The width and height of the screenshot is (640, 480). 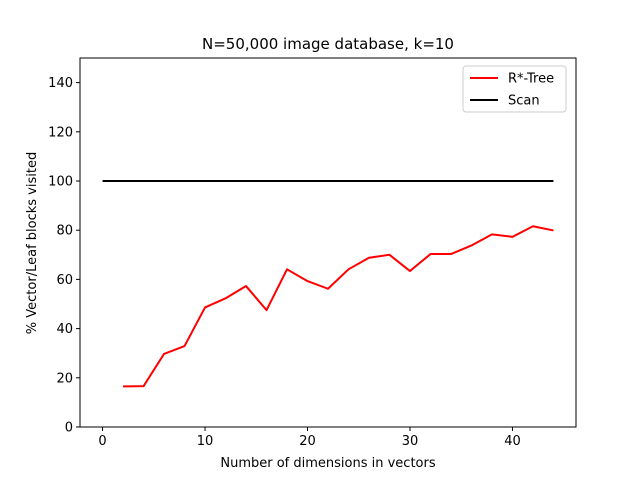 What do you see at coordinates (531, 79) in the screenshot?
I see `legend-label-r-tree: R*-Tree` at bounding box center [531, 79].